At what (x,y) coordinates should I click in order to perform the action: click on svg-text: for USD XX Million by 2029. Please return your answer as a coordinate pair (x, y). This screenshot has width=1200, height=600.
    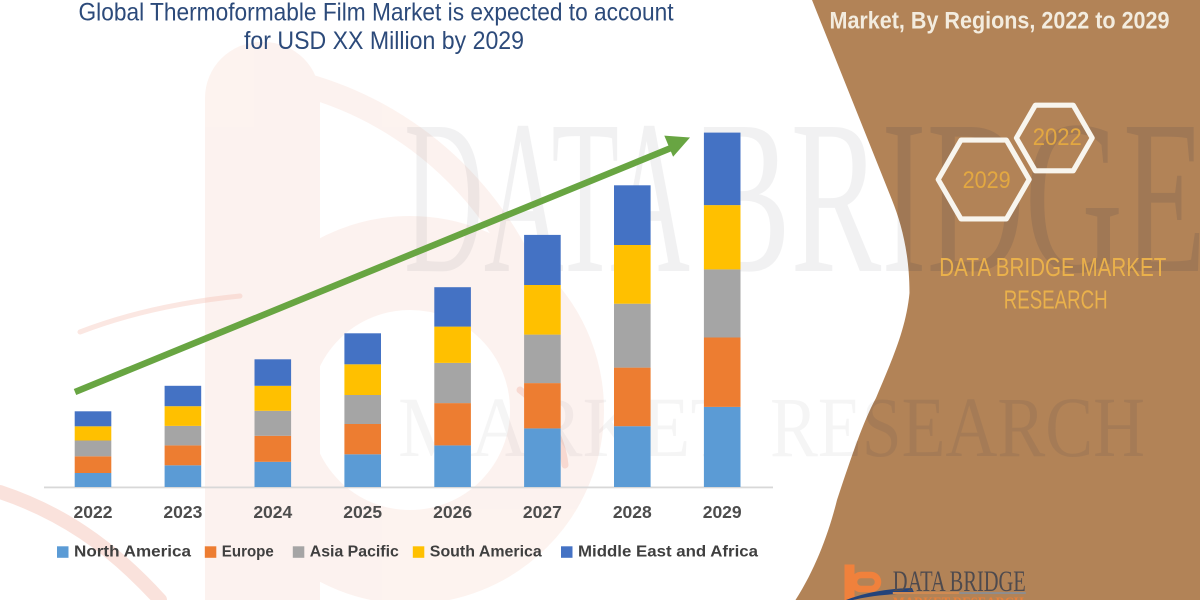
    Looking at the image, I should click on (384, 41).